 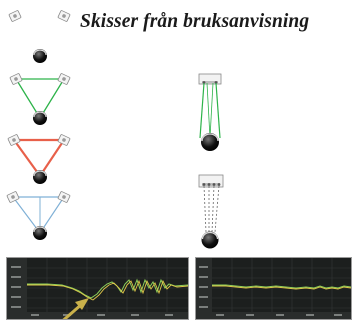 I want to click on sketch-soundbar-dashed, so click(x=211, y=211).